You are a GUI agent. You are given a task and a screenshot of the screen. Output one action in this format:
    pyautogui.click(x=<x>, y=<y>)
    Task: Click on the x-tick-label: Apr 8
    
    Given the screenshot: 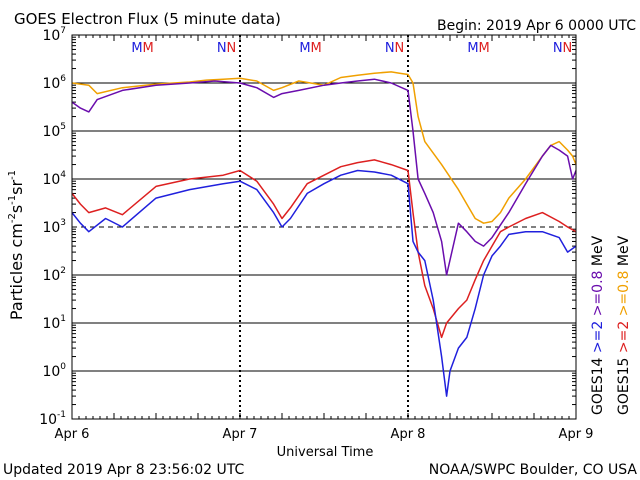 What is the action you would take?
    pyautogui.click(x=408, y=434)
    